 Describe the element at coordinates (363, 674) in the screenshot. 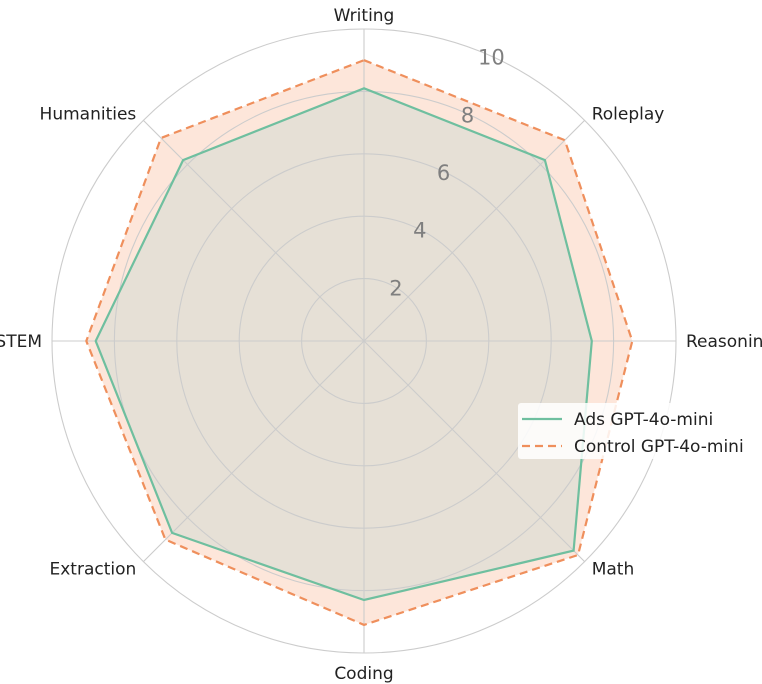

I see `axis-label-coding: Coding` at that location.